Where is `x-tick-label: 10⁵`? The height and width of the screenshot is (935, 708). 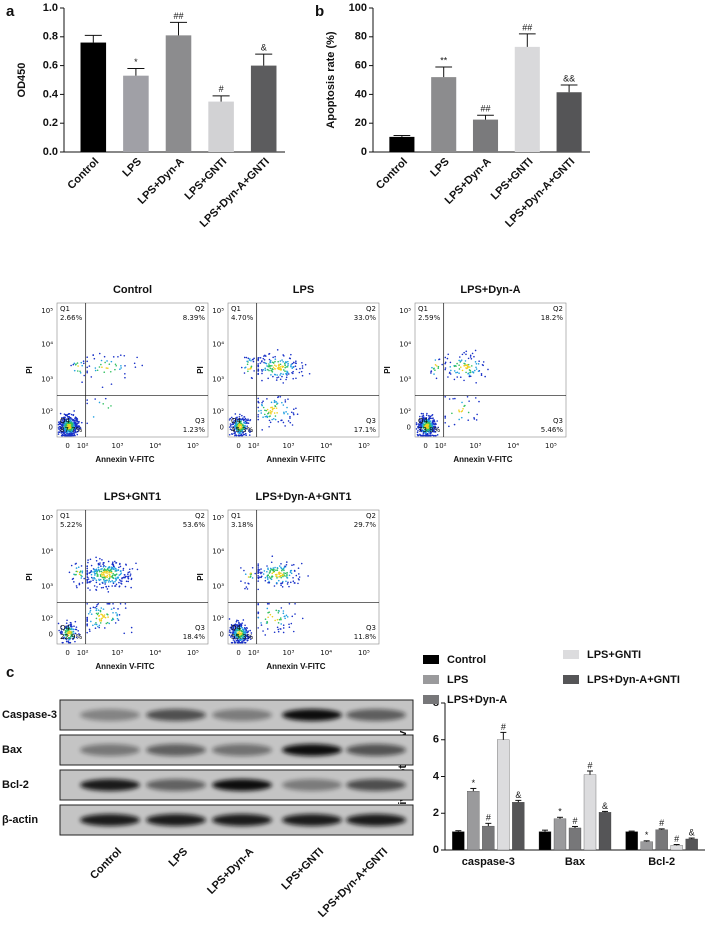
x-tick-label: 10⁵ is located at coordinates (193, 446).